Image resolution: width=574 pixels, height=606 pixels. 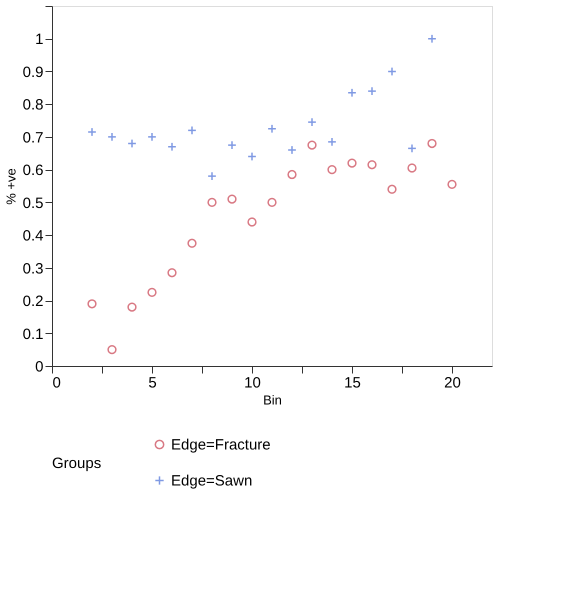 I want to click on x-tick-label: 0, so click(x=56, y=383).